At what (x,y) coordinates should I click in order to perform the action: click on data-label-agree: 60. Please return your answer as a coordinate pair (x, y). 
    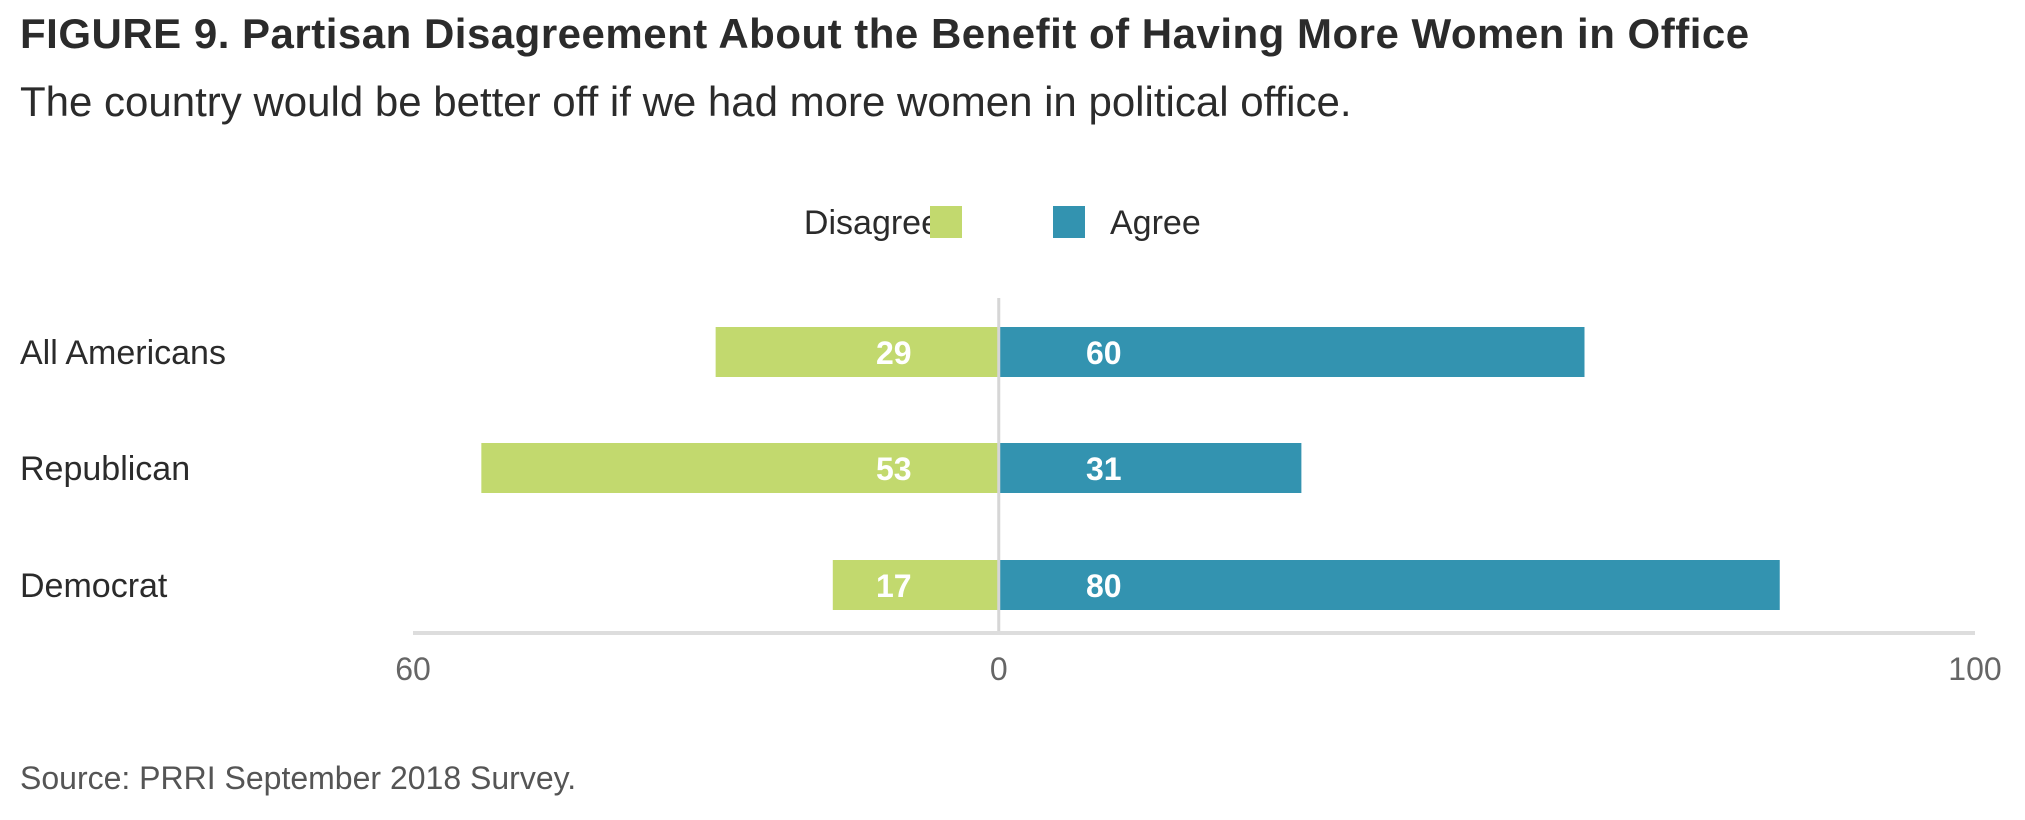
    Looking at the image, I should click on (1104, 353).